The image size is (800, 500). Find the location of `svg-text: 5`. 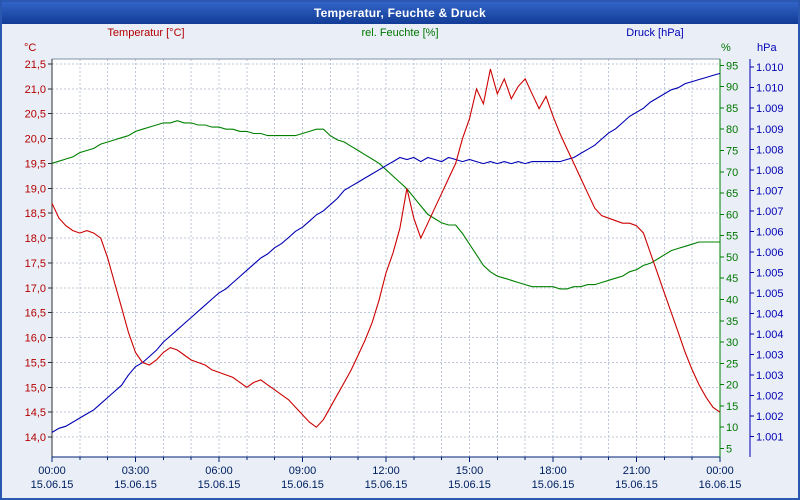

svg-text: 5 is located at coordinates (729, 449).